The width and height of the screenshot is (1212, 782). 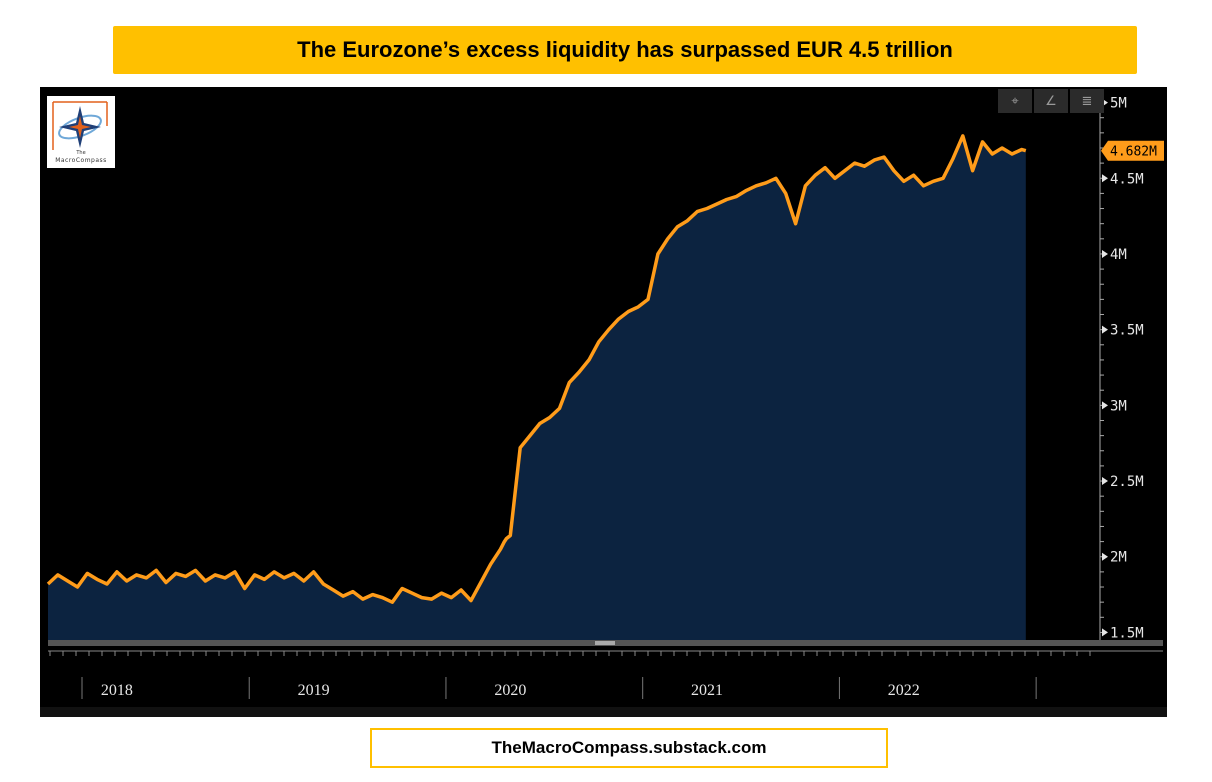 I want to click on footer-text: TheMacroCompass.substack.com, so click(x=629, y=747).